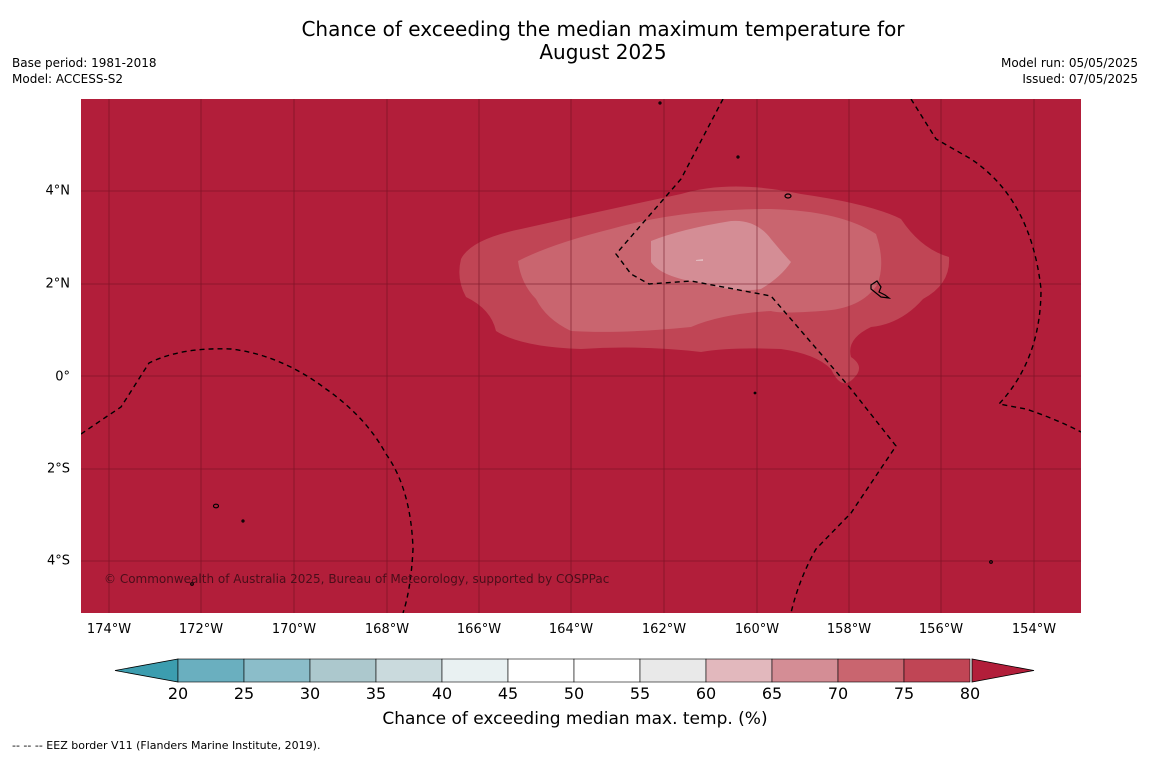 The width and height of the screenshot is (1150, 758). What do you see at coordinates (941, 629) in the screenshot?
I see `lon-label-156w: 156°W` at bounding box center [941, 629].